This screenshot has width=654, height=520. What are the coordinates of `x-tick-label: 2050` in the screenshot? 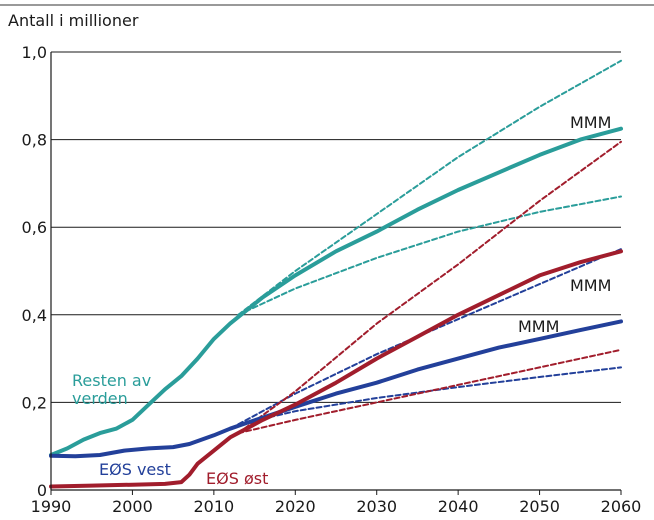 It's located at (539, 506).